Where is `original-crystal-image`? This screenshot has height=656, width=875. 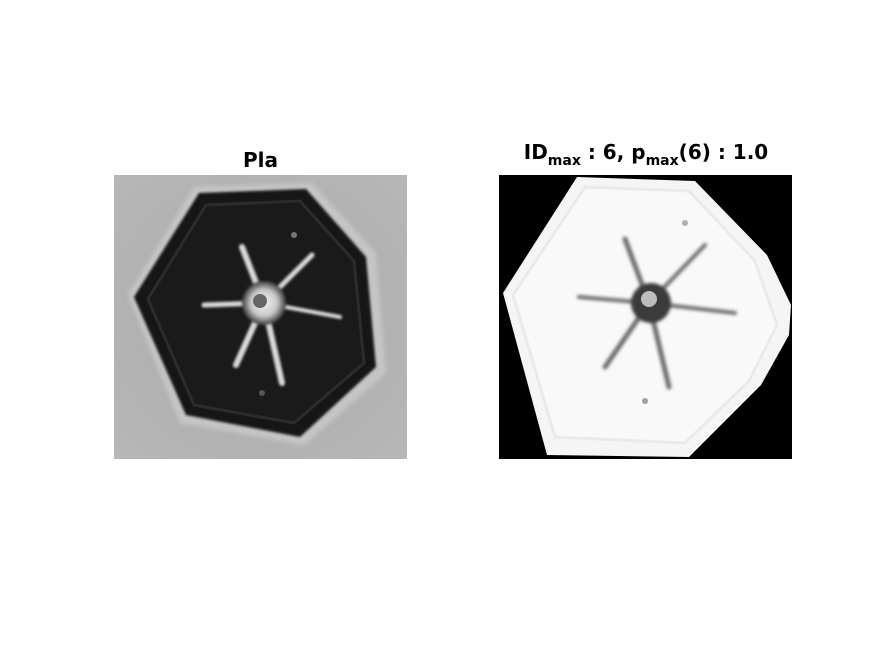
original-crystal-image is located at coordinates (260, 317).